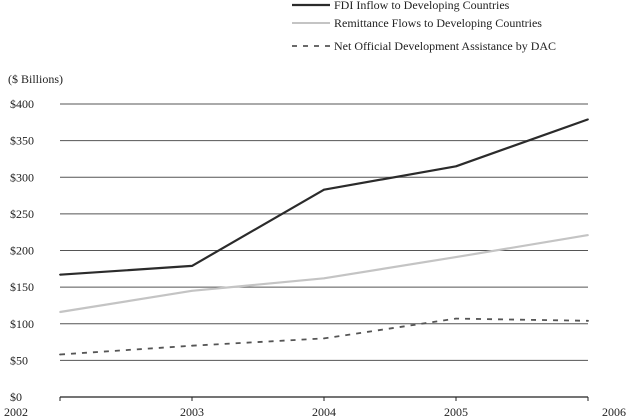 This screenshot has height=420, width=630. I want to click on y-tick-label: $250, so click(22, 214).